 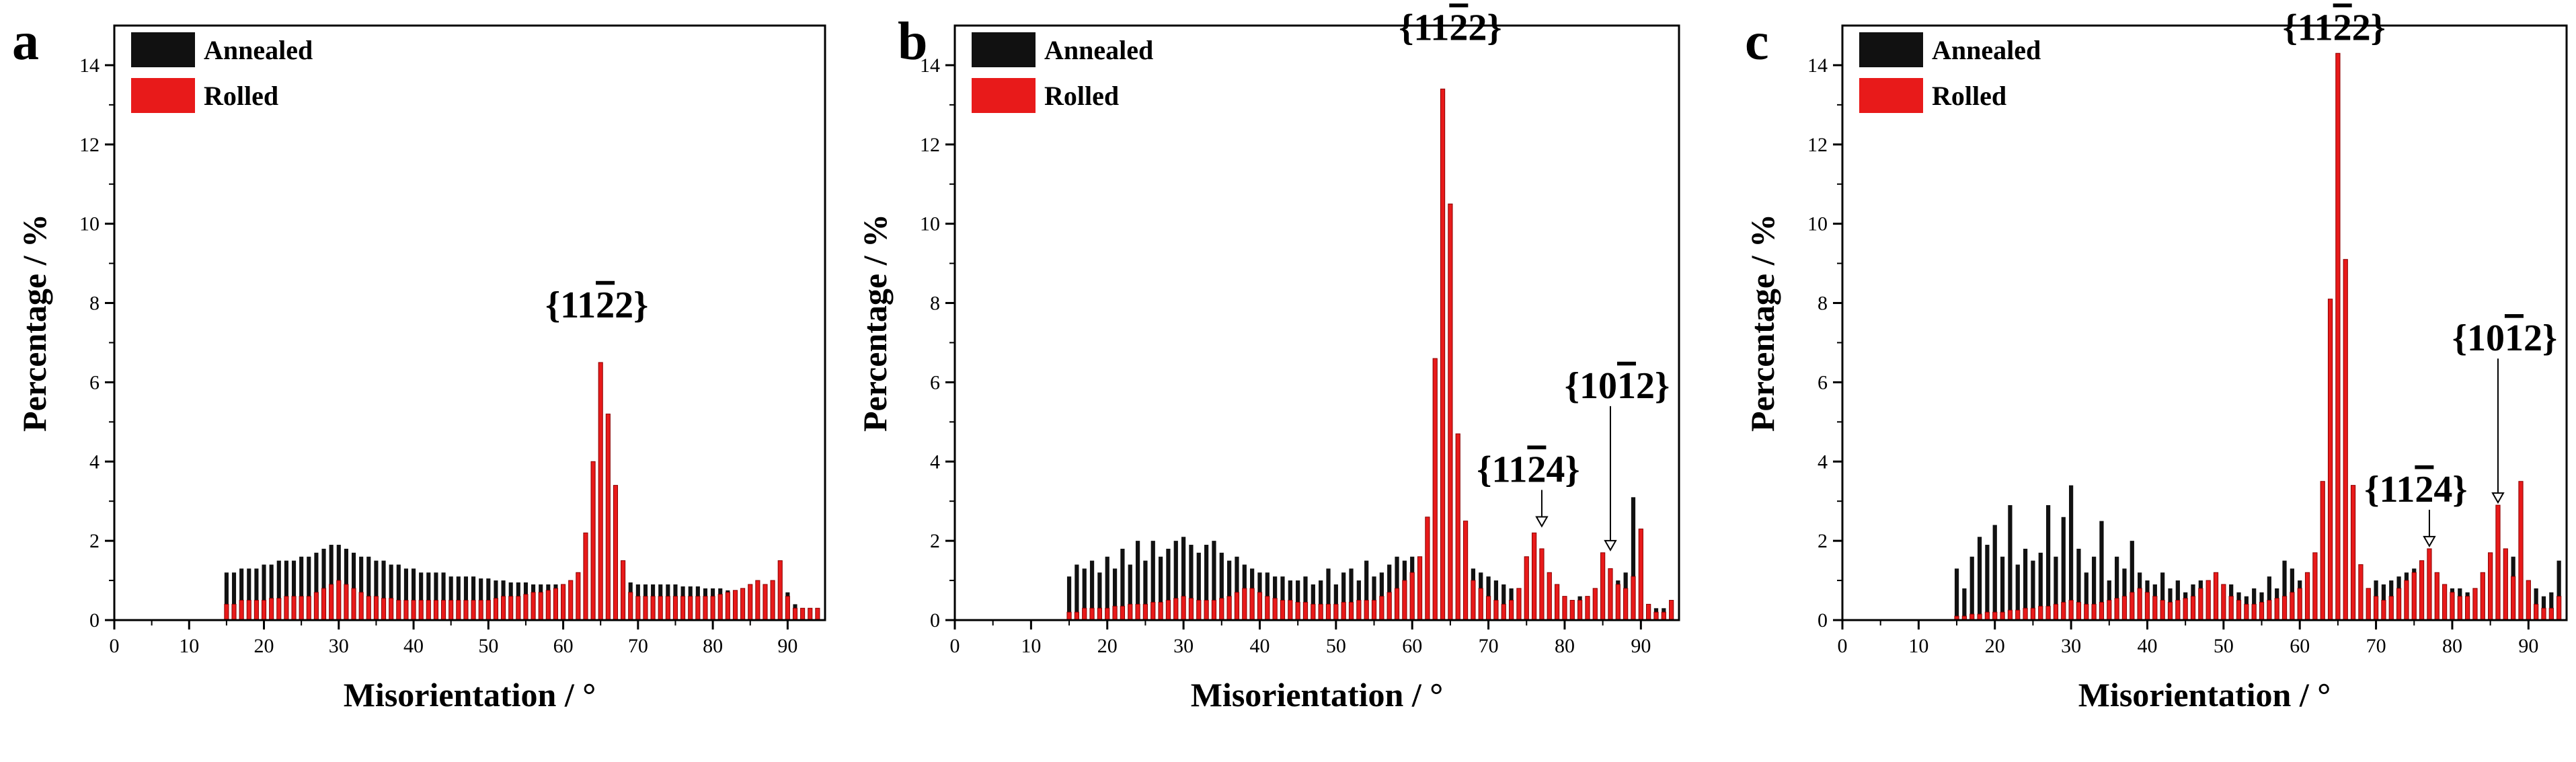 I want to click on x-tick-label: 20, so click(x=1107, y=646).